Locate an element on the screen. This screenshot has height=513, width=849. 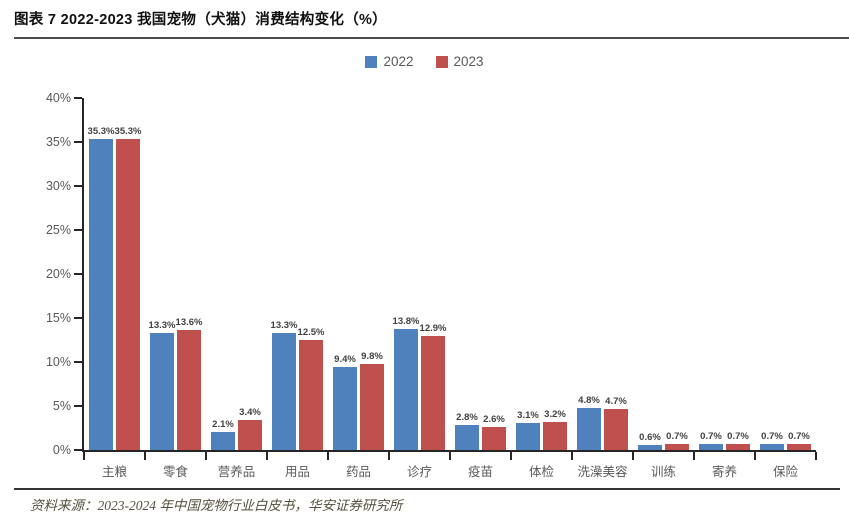
legend-item-2022: 2022 is located at coordinates (389, 61).